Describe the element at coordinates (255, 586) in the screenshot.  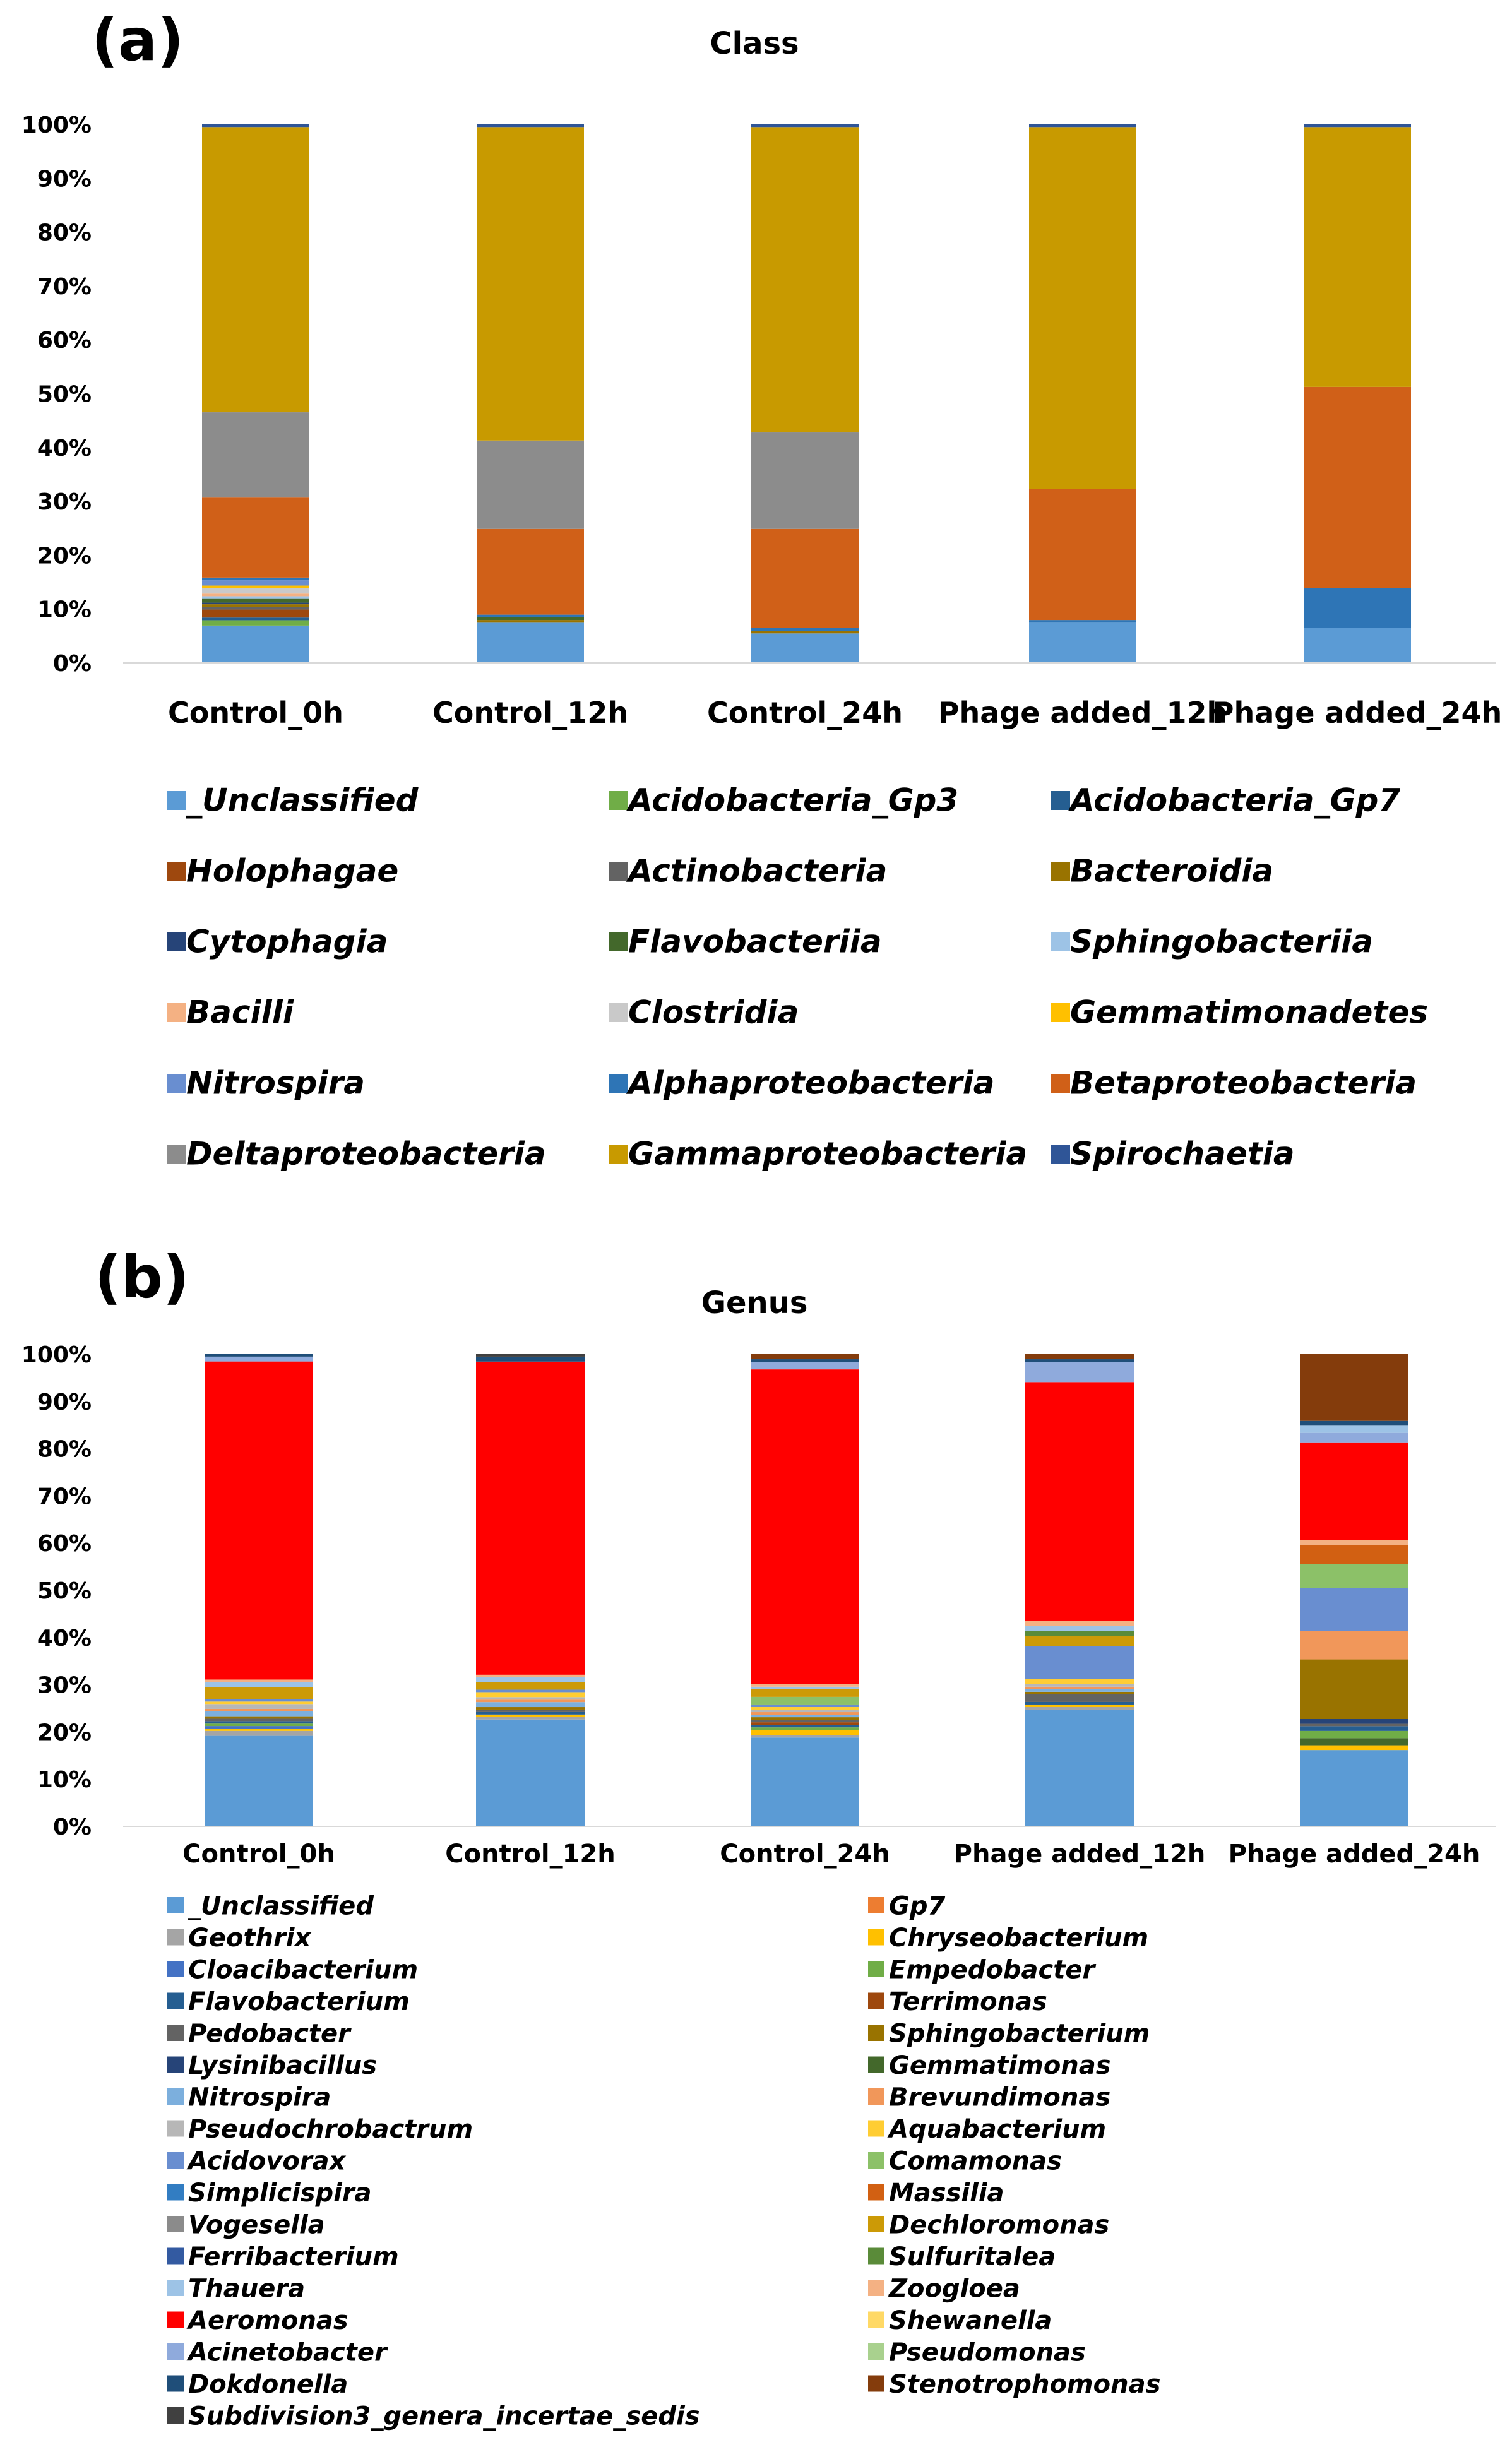
I see `bar-segment-control-0h-gemmatimonadetes` at that location.